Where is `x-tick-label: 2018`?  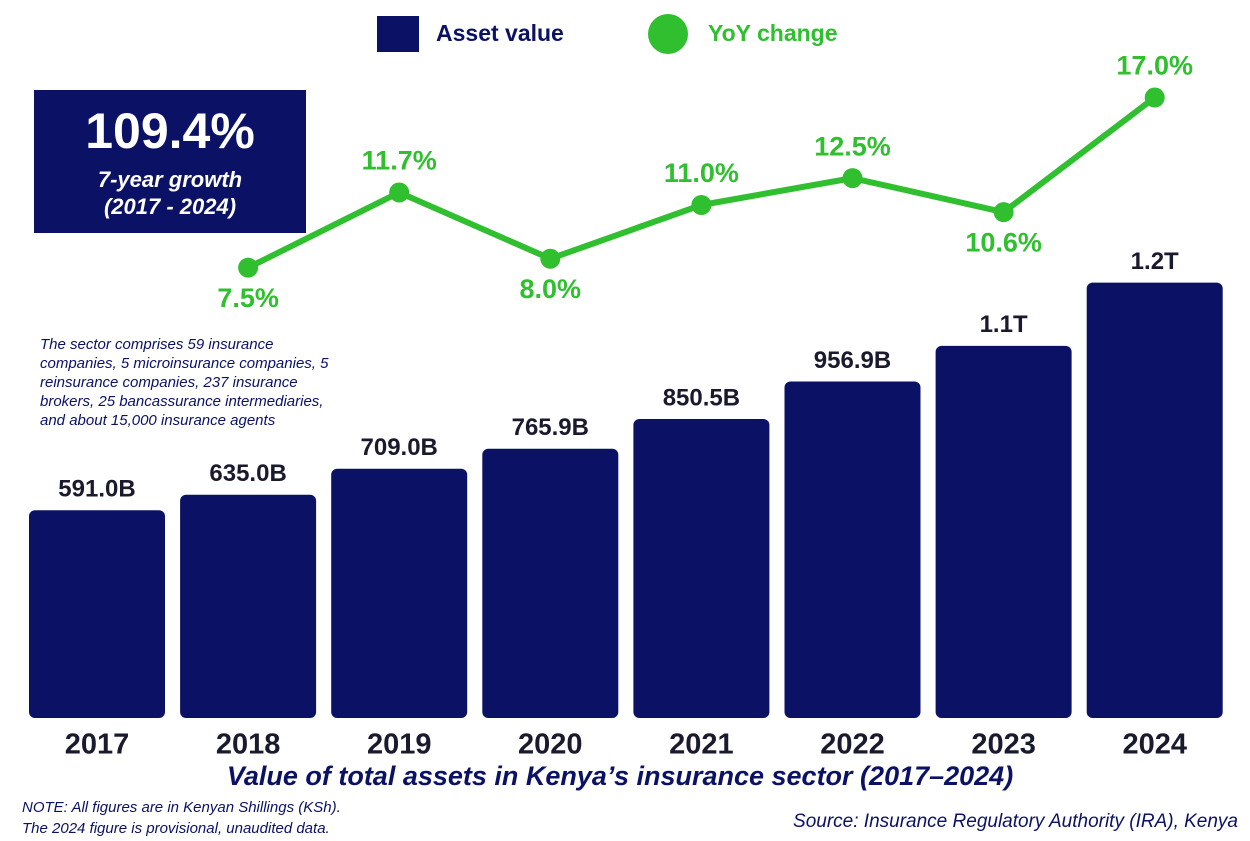 x-tick-label: 2018 is located at coordinates (248, 745).